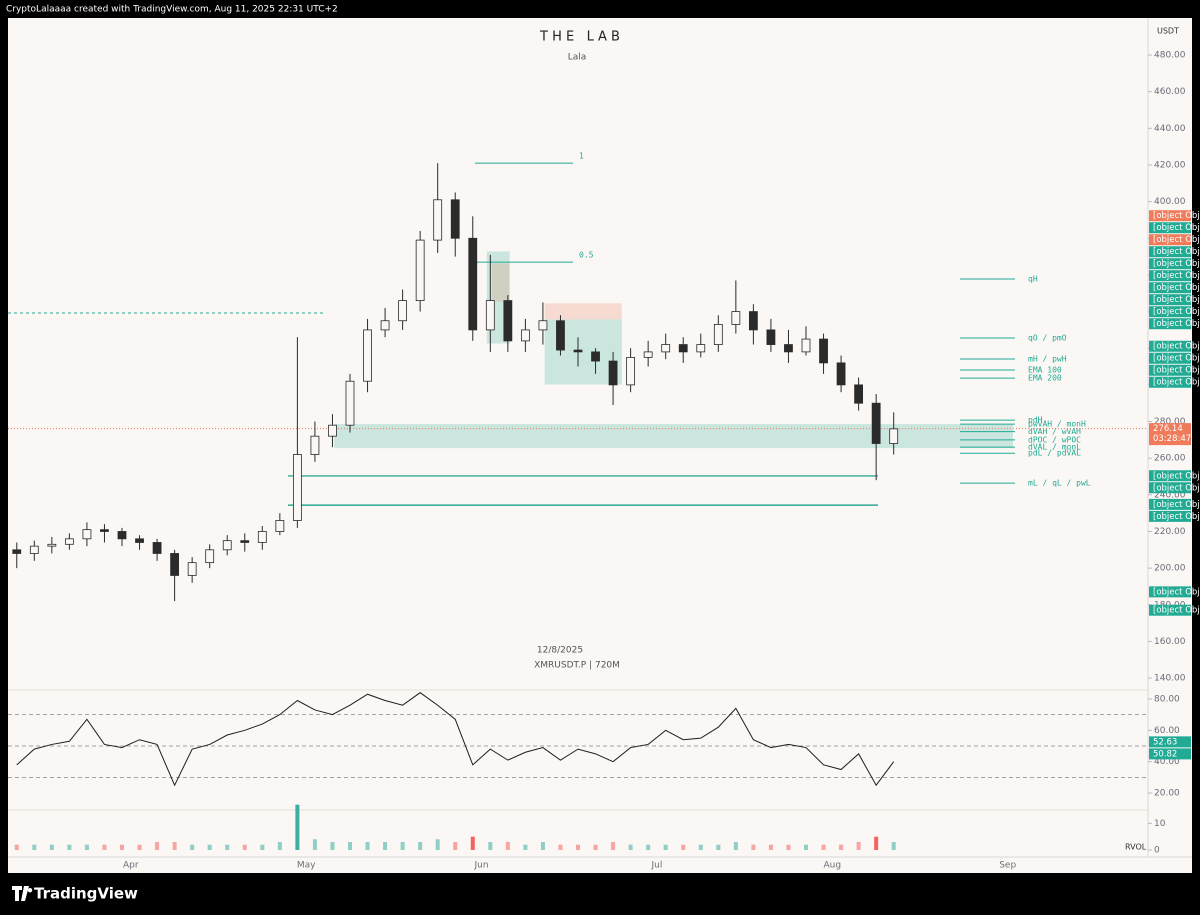 This screenshot has height=915, width=1200. What do you see at coordinates (1168, 31) in the screenshot?
I see `currency: USDT` at bounding box center [1168, 31].